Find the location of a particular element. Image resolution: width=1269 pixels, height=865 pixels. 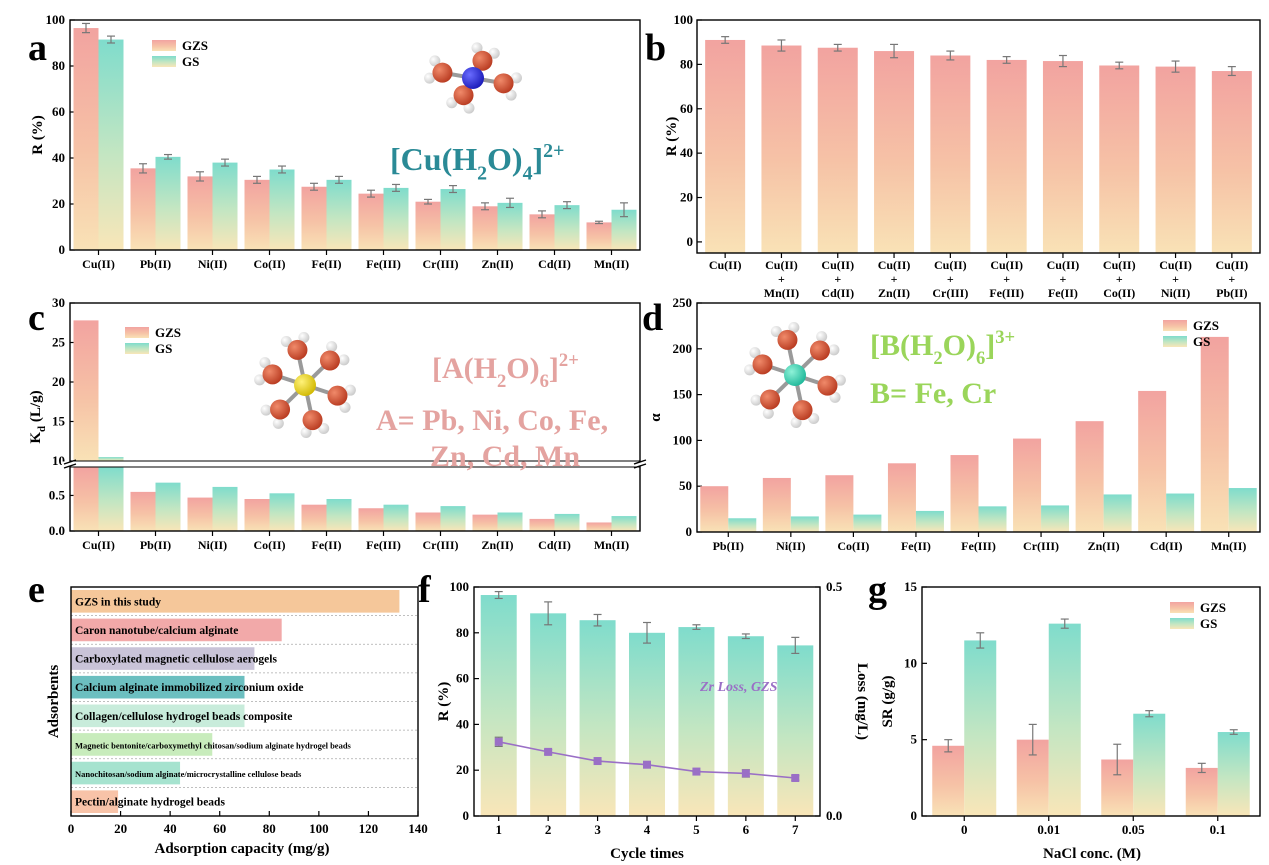

y-axis-label: Kd (L/g) is located at coordinates (38, 416).